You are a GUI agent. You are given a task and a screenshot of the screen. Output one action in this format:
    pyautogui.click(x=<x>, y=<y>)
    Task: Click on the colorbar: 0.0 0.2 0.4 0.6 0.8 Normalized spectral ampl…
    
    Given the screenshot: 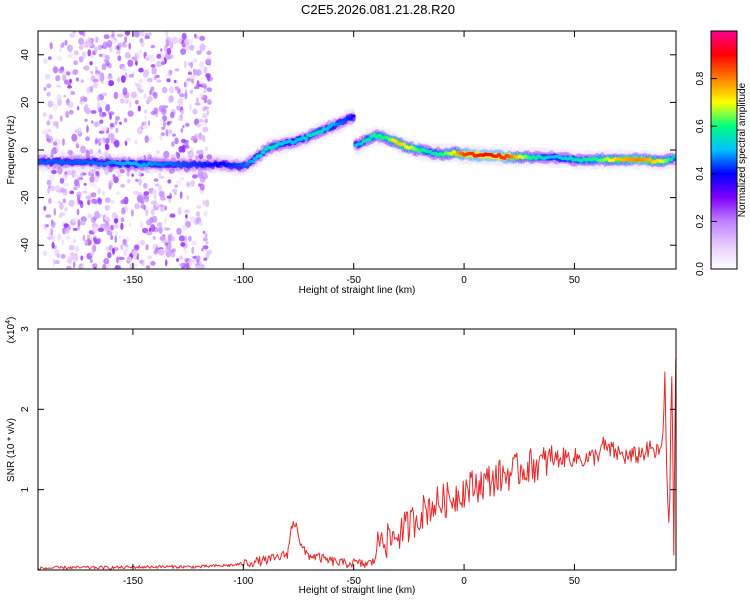 What is the action you would take?
    pyautogui.click(x=721, y=153)
    